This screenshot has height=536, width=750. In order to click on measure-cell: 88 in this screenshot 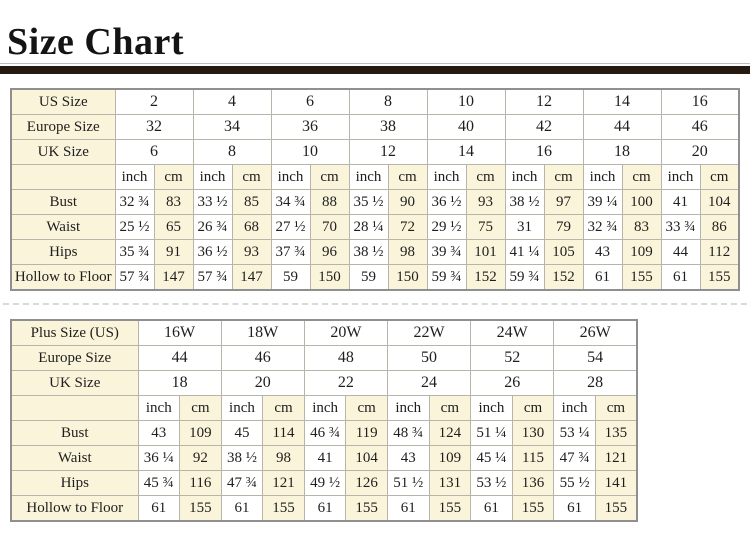, I will do `click(329, 202)`.